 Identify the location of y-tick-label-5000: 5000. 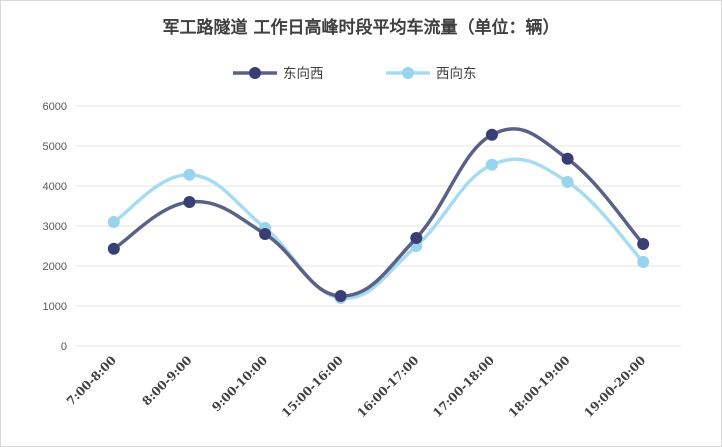
(55, 147).